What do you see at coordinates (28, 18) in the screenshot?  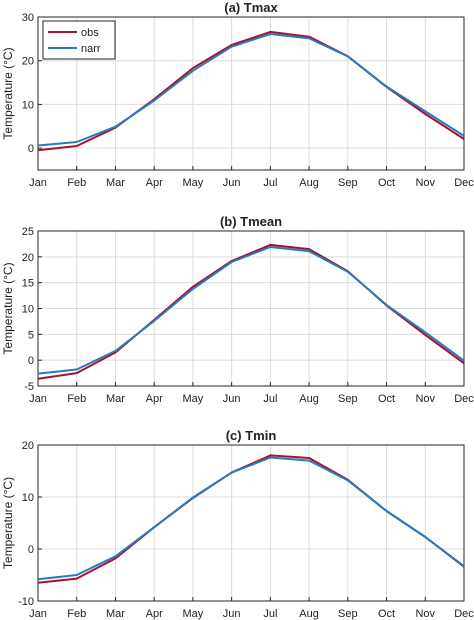 I see `y-tick-label: 30` at bounding box center [28, 18].